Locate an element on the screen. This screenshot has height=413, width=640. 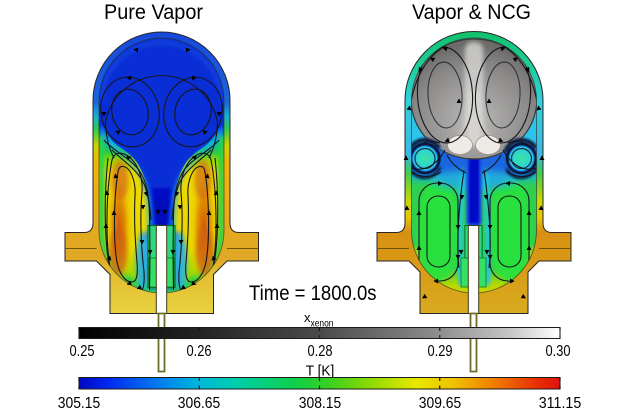
svg-text: 0.29 is located at coordinates (440, 351).